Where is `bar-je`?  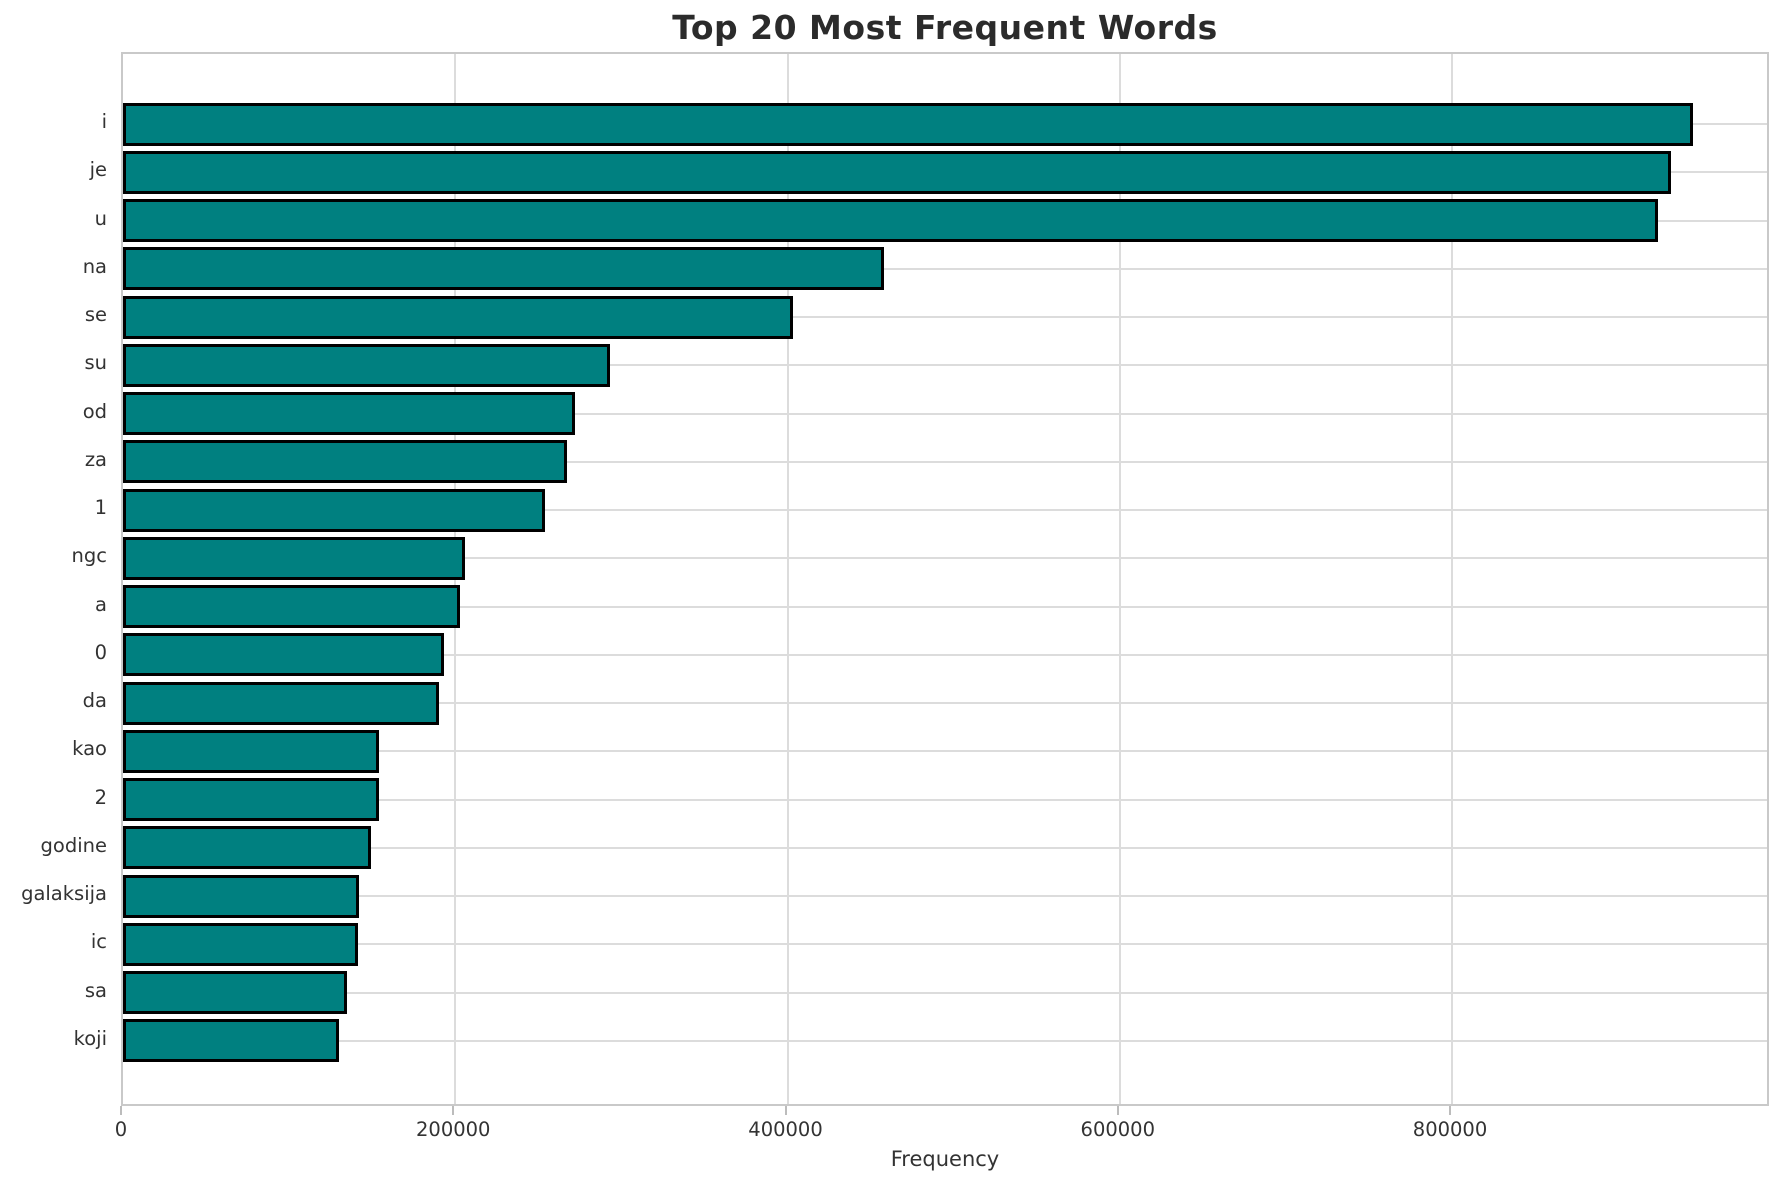
bar-je is located at coordinates (897, 172).